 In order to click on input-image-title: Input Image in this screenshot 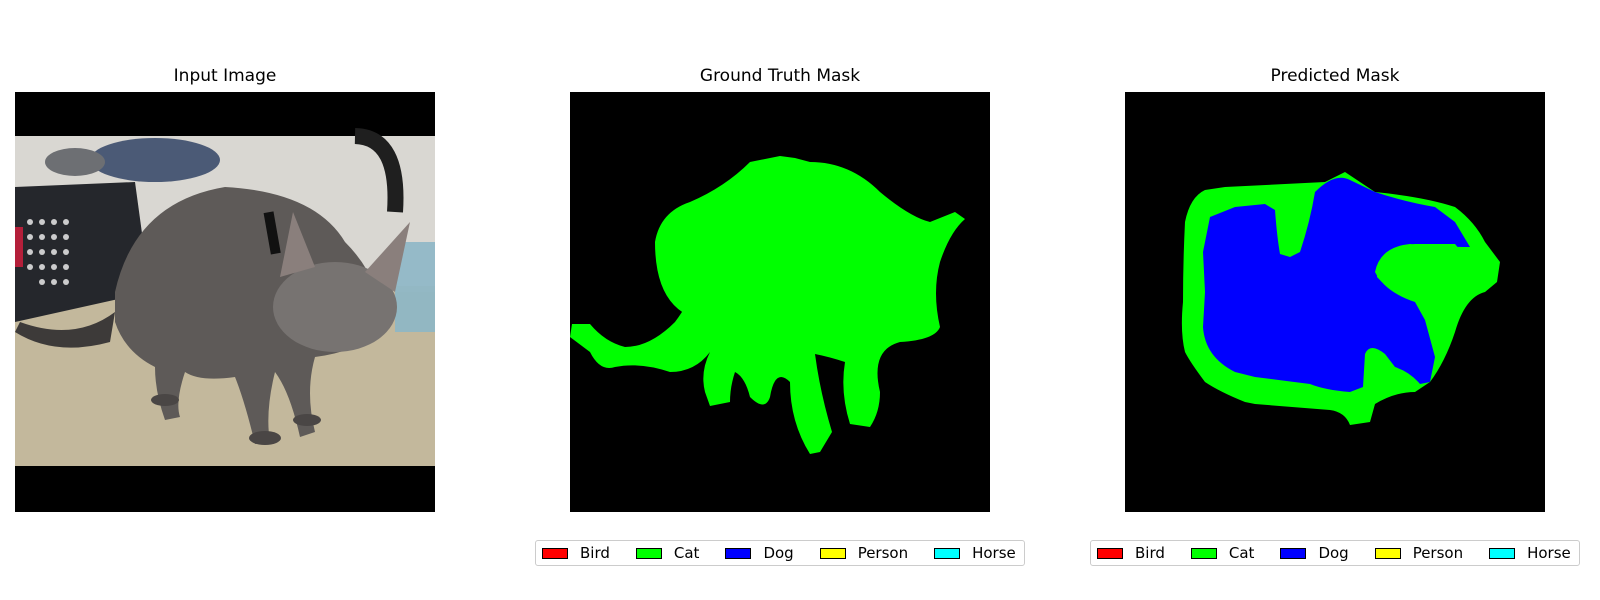, I will do `click(225, 76)`.